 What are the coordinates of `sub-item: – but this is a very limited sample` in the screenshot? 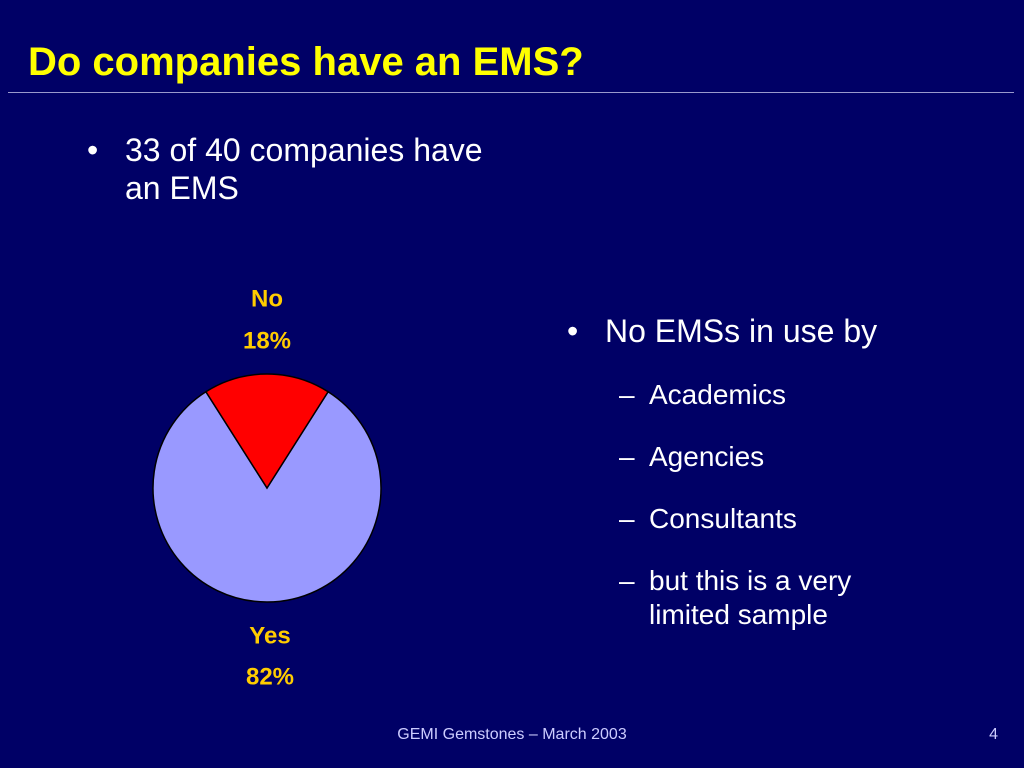 It's located at (735, 597).